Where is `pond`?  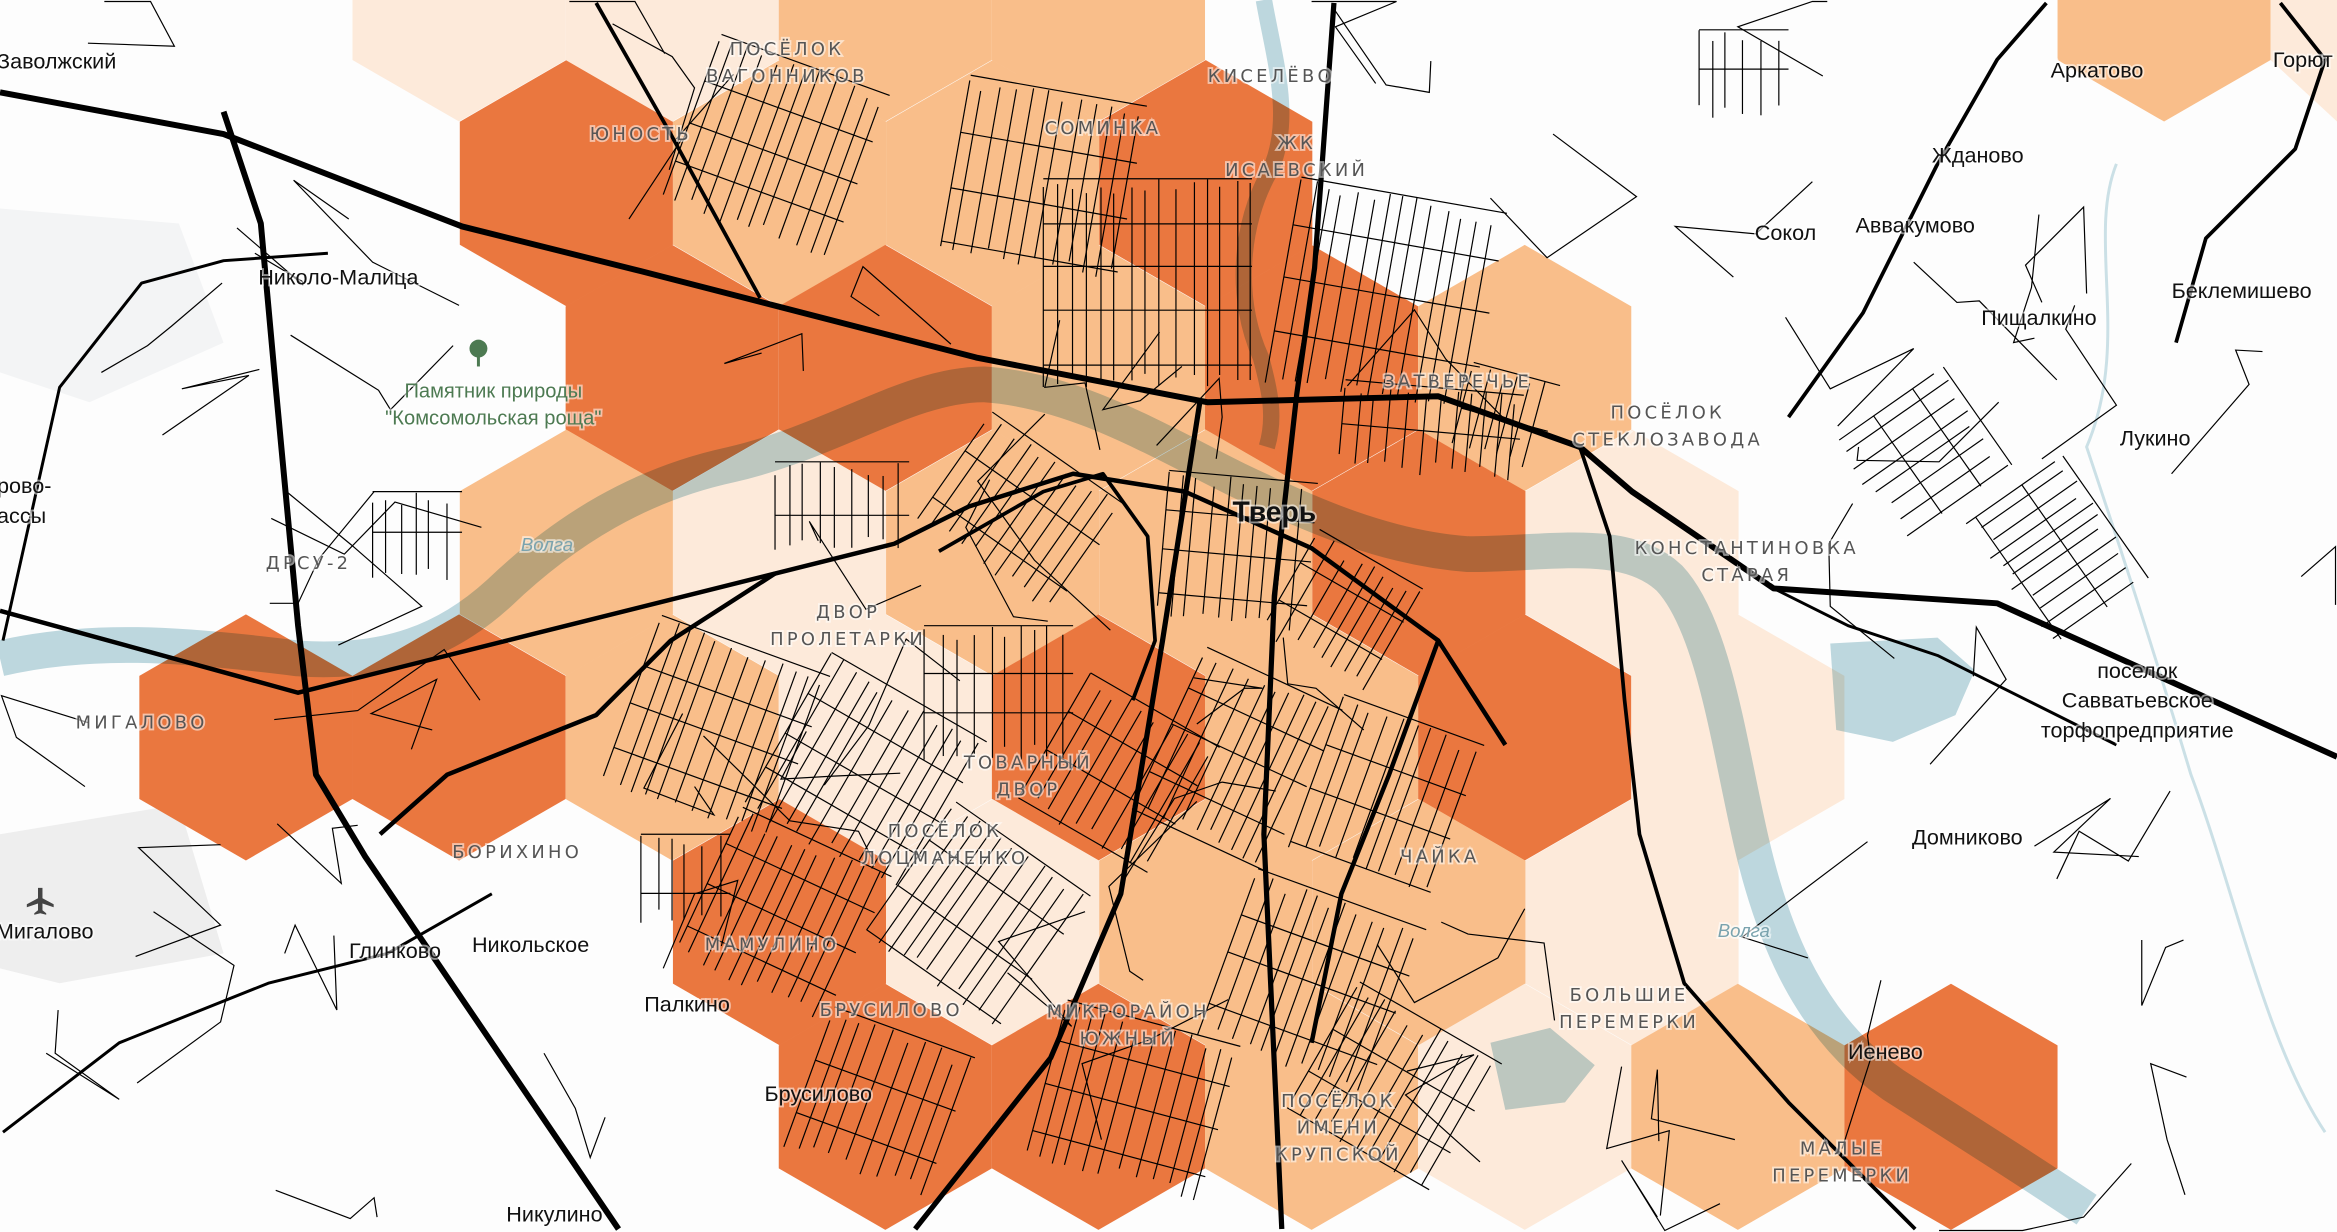 pond is located at coordinates (1542, 1068).